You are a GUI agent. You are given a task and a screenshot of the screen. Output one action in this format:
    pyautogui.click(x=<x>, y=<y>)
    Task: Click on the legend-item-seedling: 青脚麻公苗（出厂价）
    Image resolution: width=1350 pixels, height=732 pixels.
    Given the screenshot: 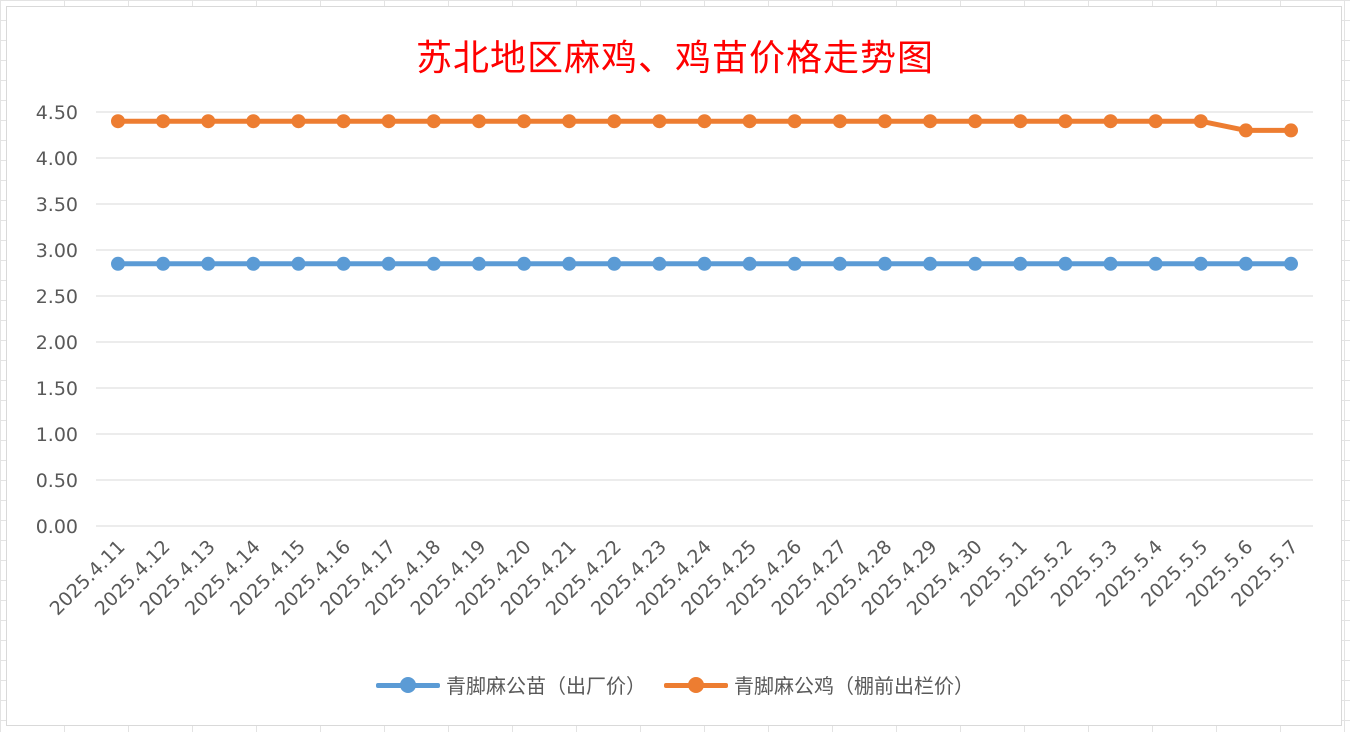 What is the action you would take?
    pyautogui.click(x=511, y=684)
    